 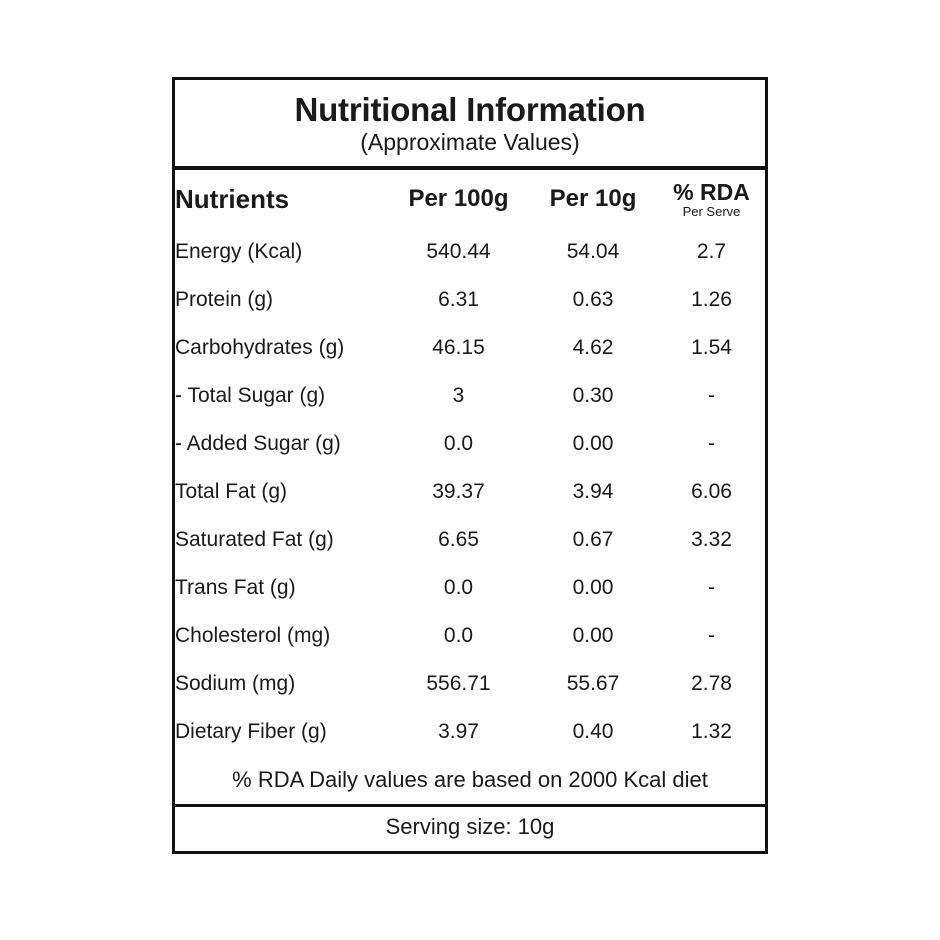 I want to click on nutrient-name: Energy (Kcal), so click(x=239, y=251).